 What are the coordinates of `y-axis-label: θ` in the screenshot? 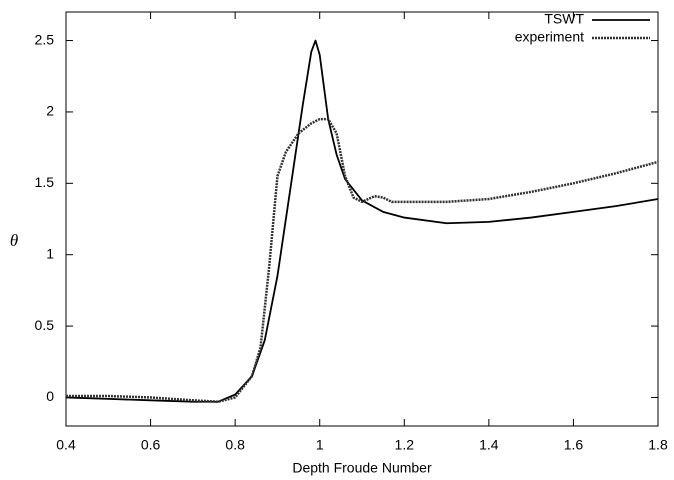 It's located at (14, 240).